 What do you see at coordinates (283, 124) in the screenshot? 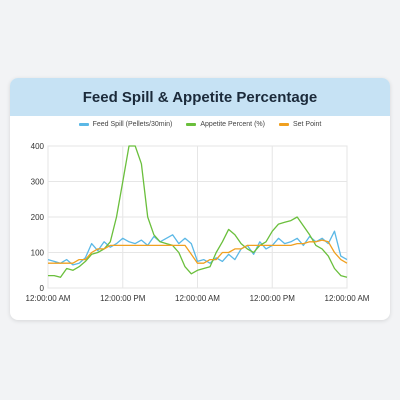
I see `legend-swatch-set-point` at bounding box center [283, 124].